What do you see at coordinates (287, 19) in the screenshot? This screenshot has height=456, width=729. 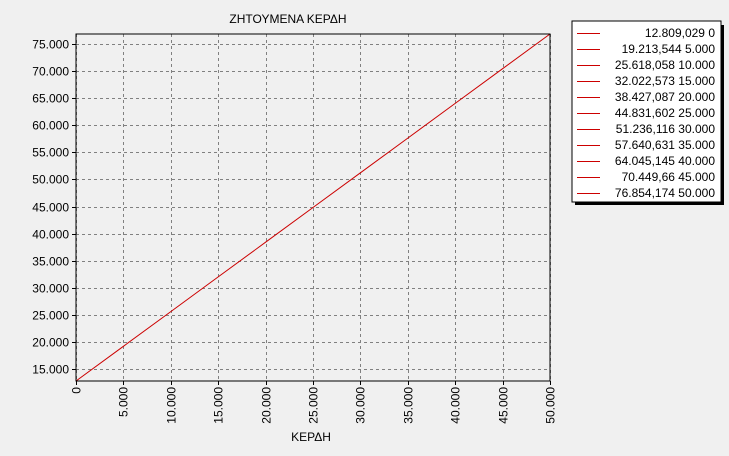 I see `chart-title: ΖΗΤΟΥΜΕΝΑ ΚΕΡΔΗ` at bounding box center [287, 19].